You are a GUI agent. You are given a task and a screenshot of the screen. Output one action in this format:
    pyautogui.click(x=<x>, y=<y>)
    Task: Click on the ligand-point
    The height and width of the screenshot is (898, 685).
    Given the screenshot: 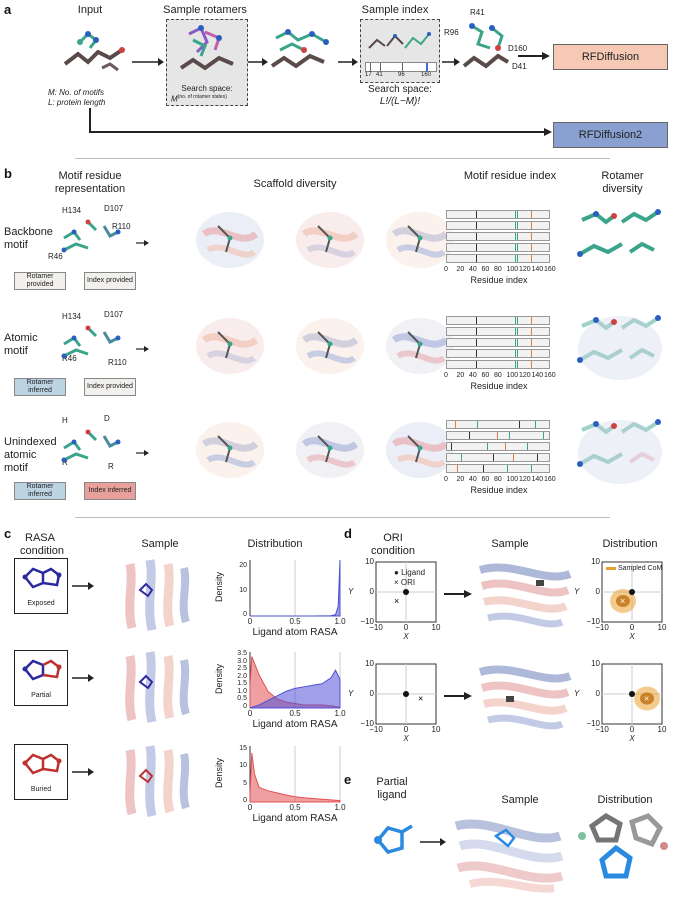 What is the action you would take?
    pyautogui.click(x=632, y=694)
    